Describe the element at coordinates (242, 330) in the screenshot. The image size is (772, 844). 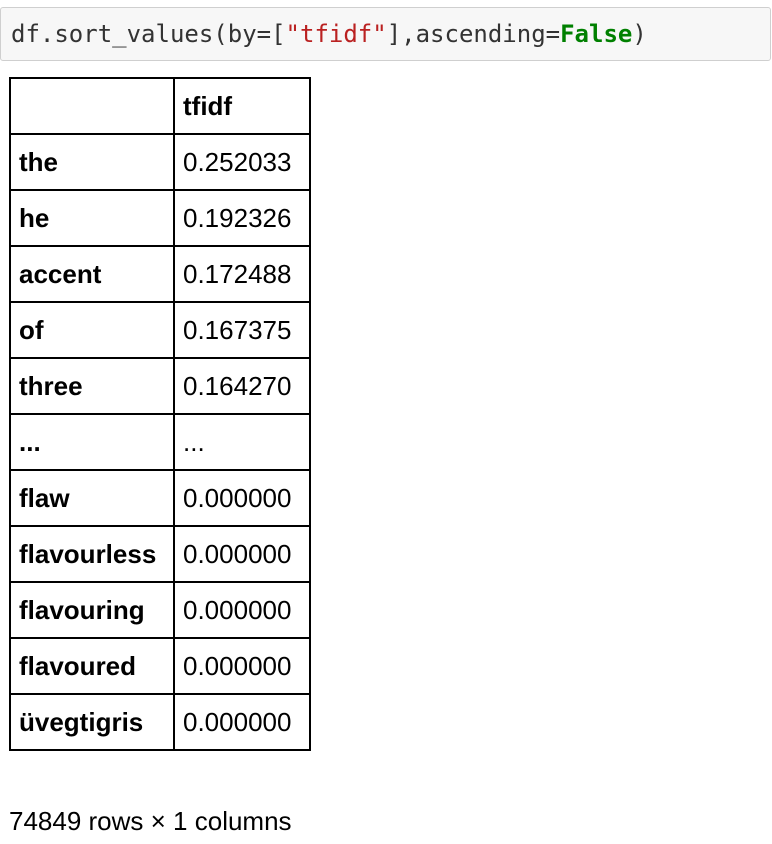
I see `row-value-cell: 0.167375` at that location.